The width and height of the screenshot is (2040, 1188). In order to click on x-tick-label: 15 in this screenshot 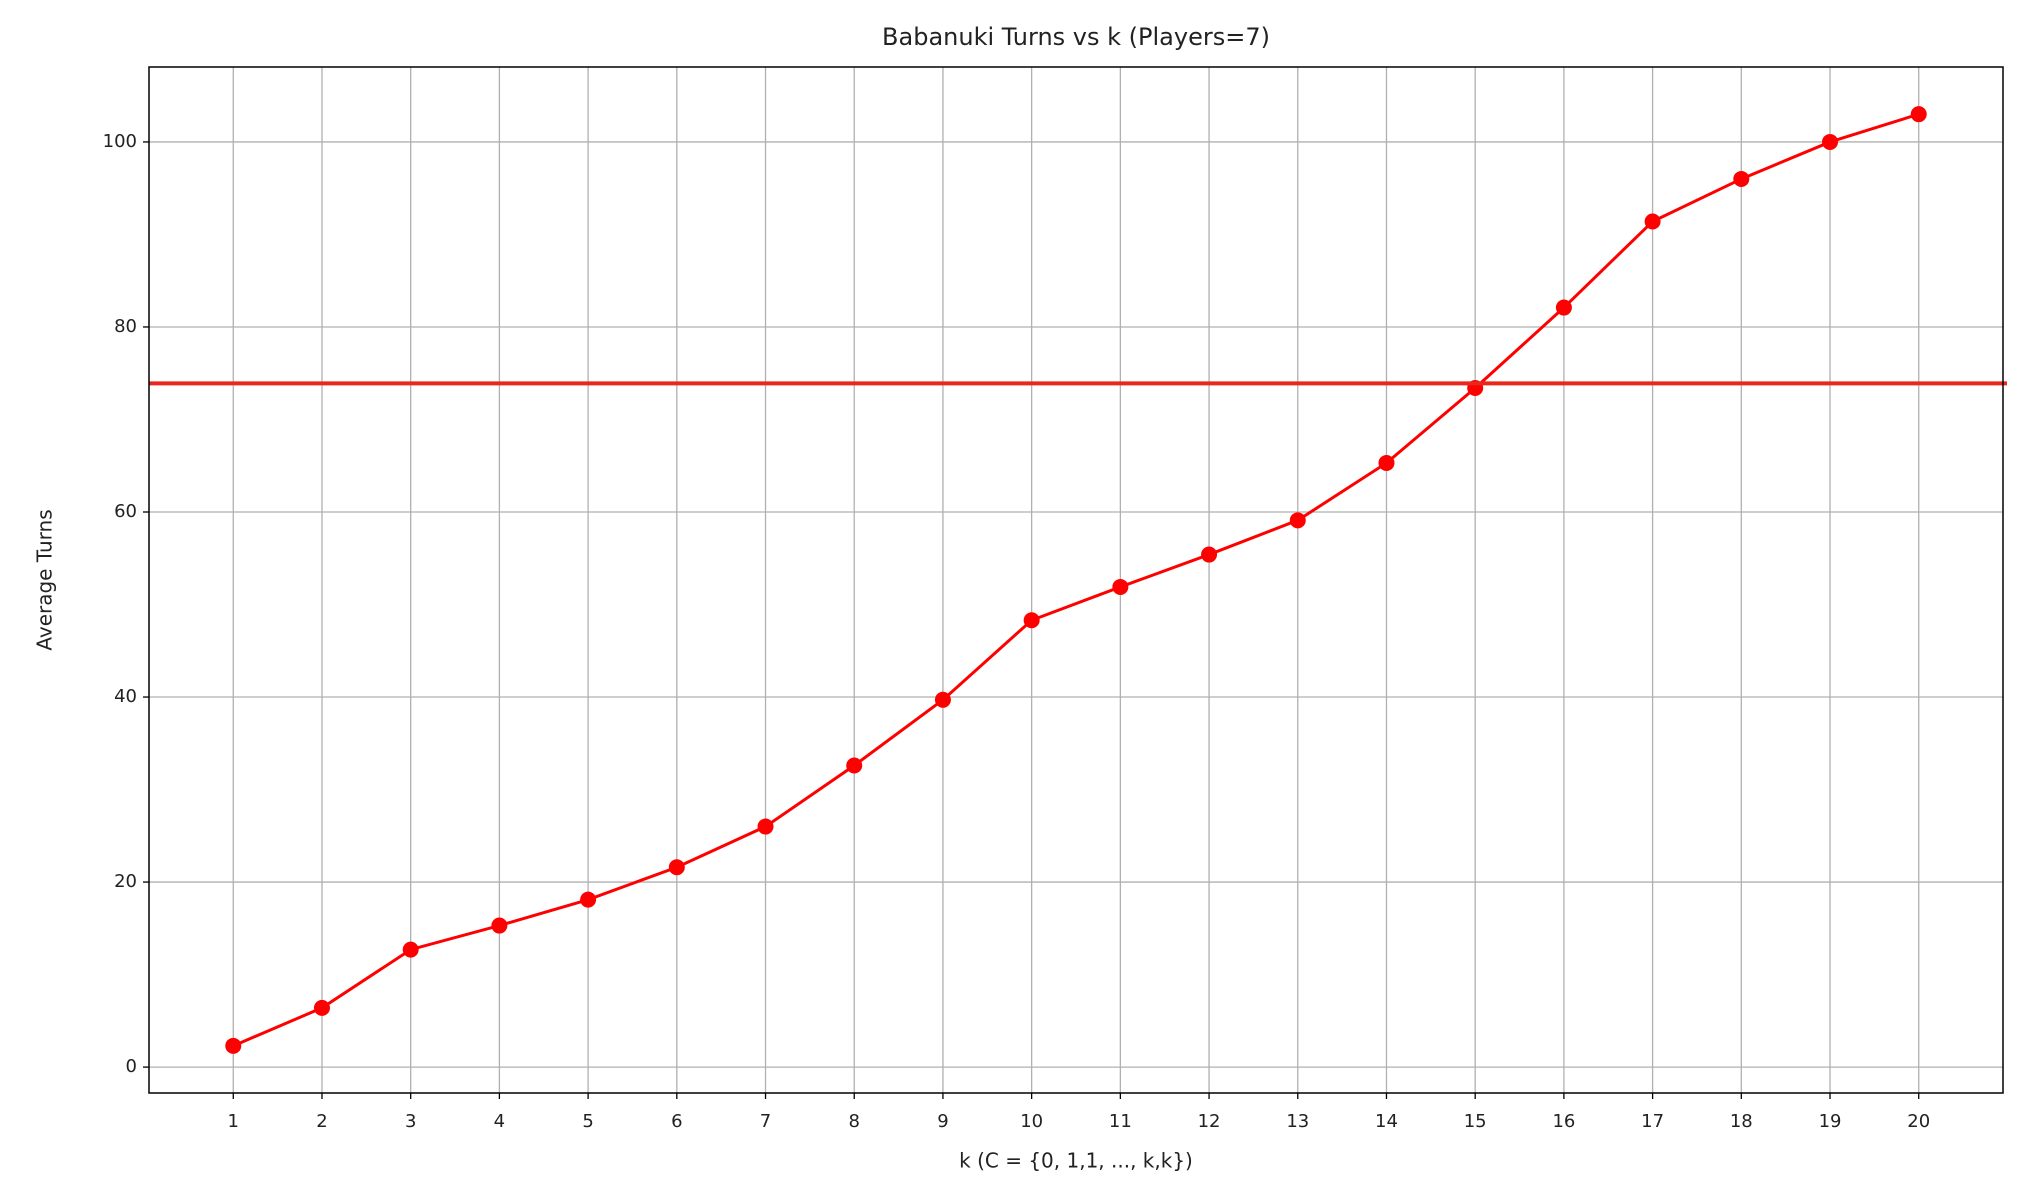, I will do `click(1475, 1121)`.